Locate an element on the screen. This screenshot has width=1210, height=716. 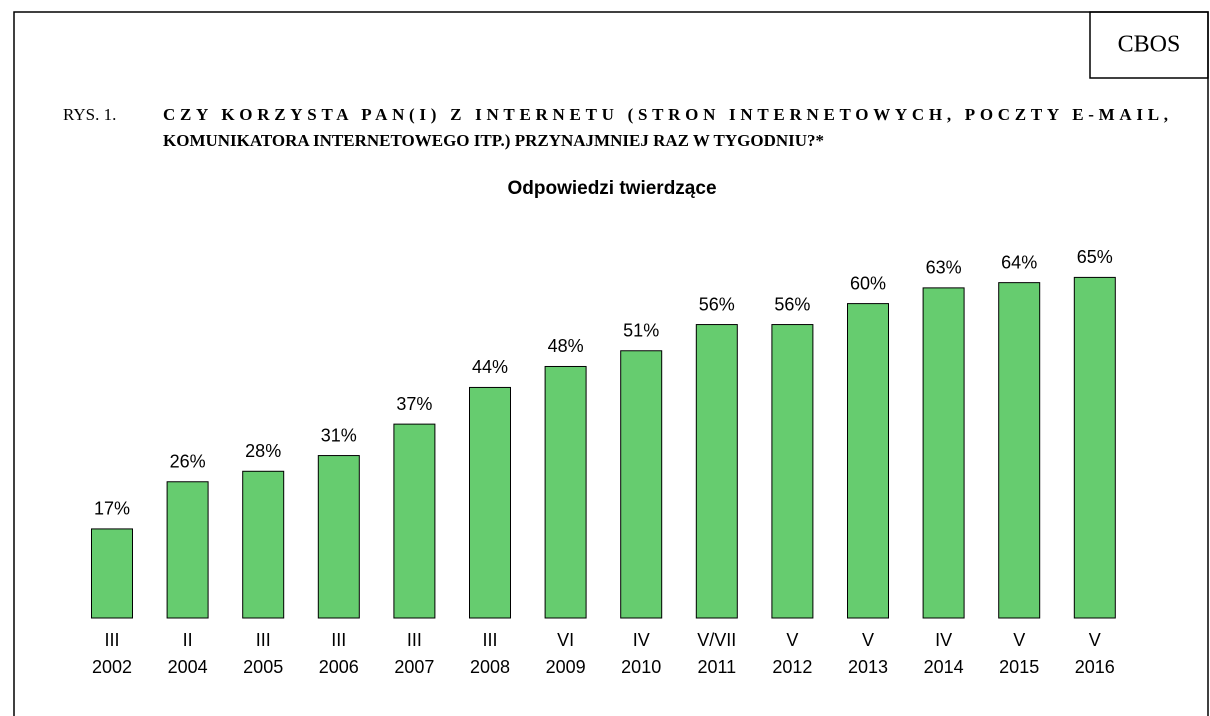
x-tick-label: 2013 is located at coordinates (868, 667).